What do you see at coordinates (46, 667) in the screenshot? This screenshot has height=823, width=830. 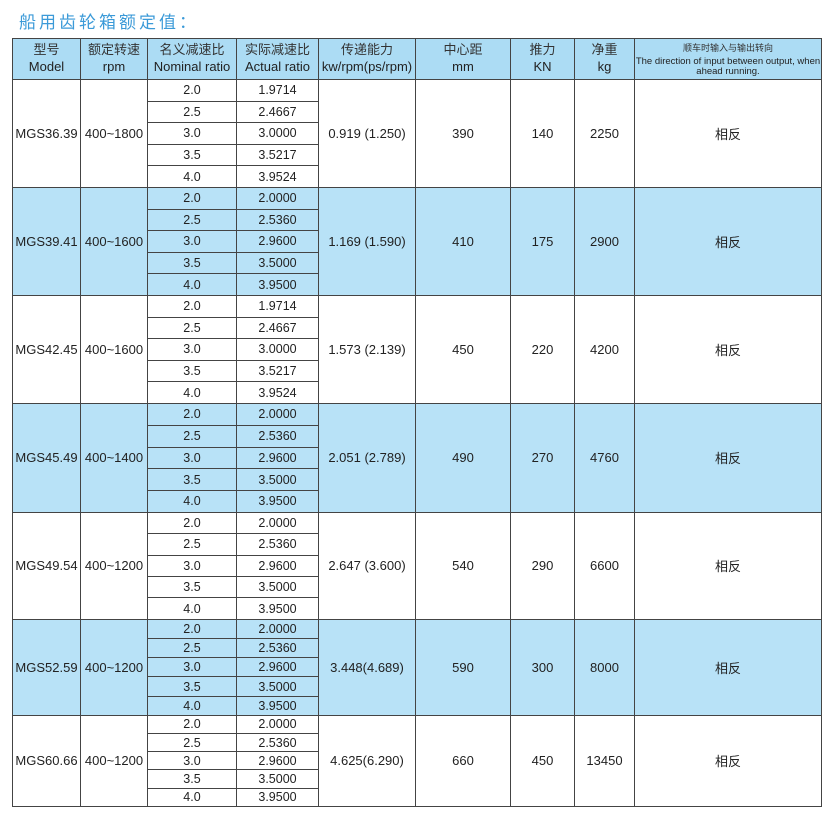 I see `model-cell: MGS52.59` at bounding box center [46, 667].